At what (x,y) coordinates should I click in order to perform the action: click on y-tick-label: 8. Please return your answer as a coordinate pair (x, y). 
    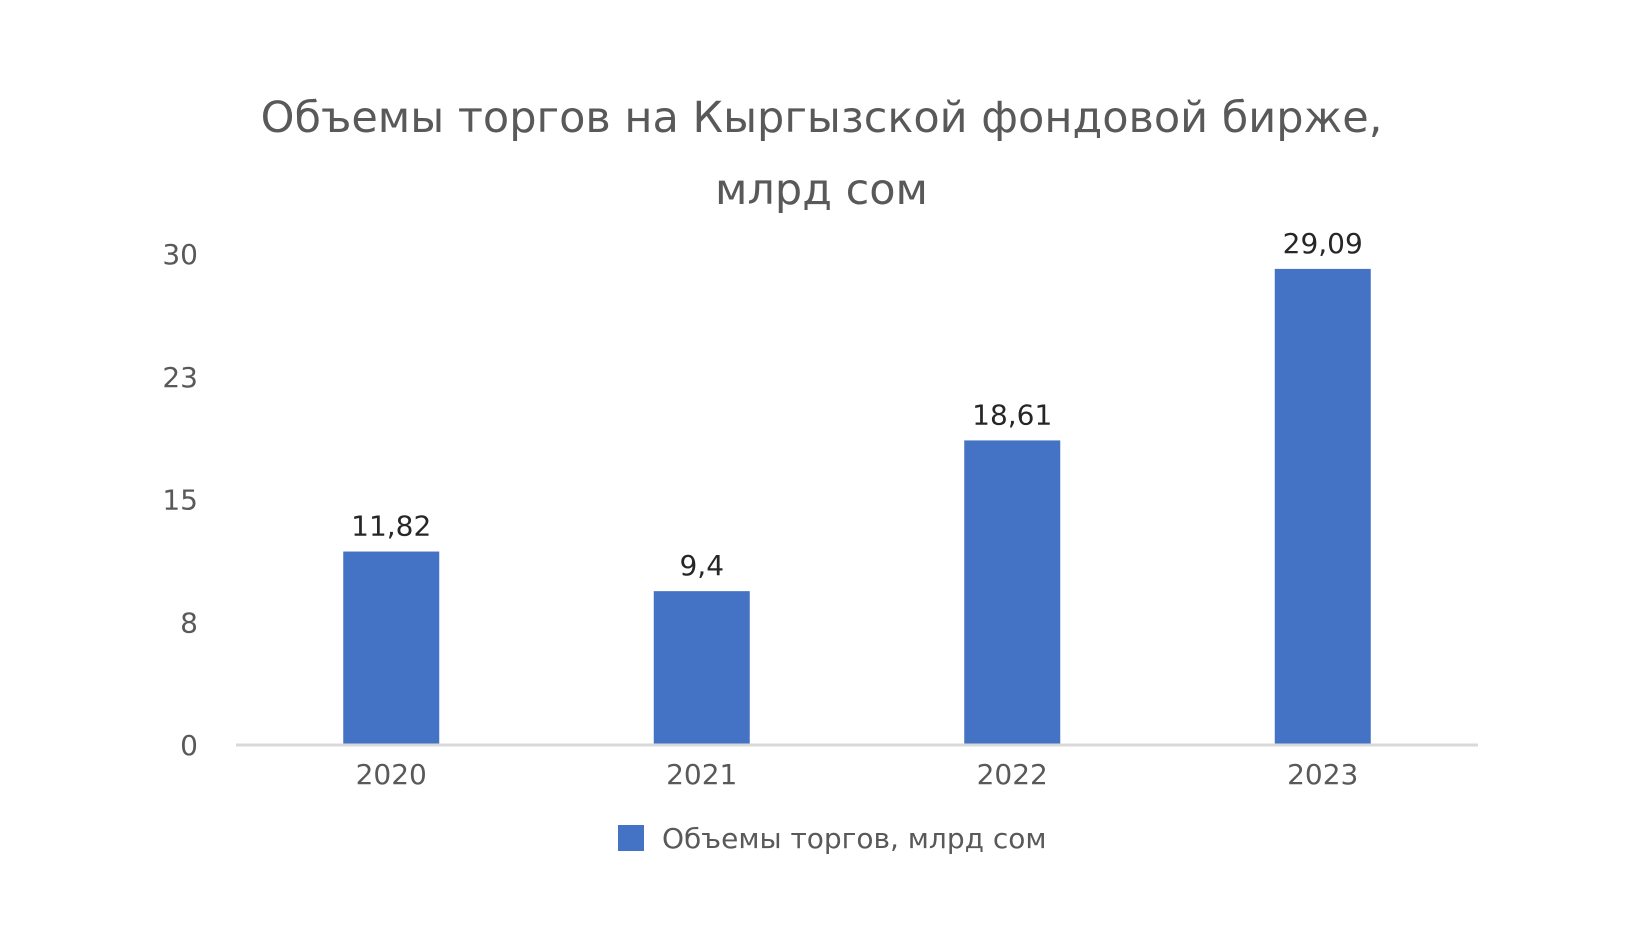
    Looking at the image, I should click on (189, 622).